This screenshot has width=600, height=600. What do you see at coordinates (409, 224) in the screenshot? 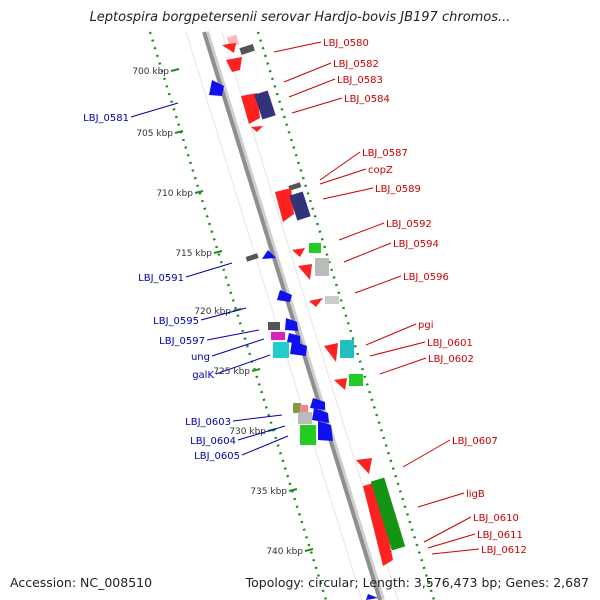
I see `gene-label: LBJ_0592` at bounding box center [409, 224].